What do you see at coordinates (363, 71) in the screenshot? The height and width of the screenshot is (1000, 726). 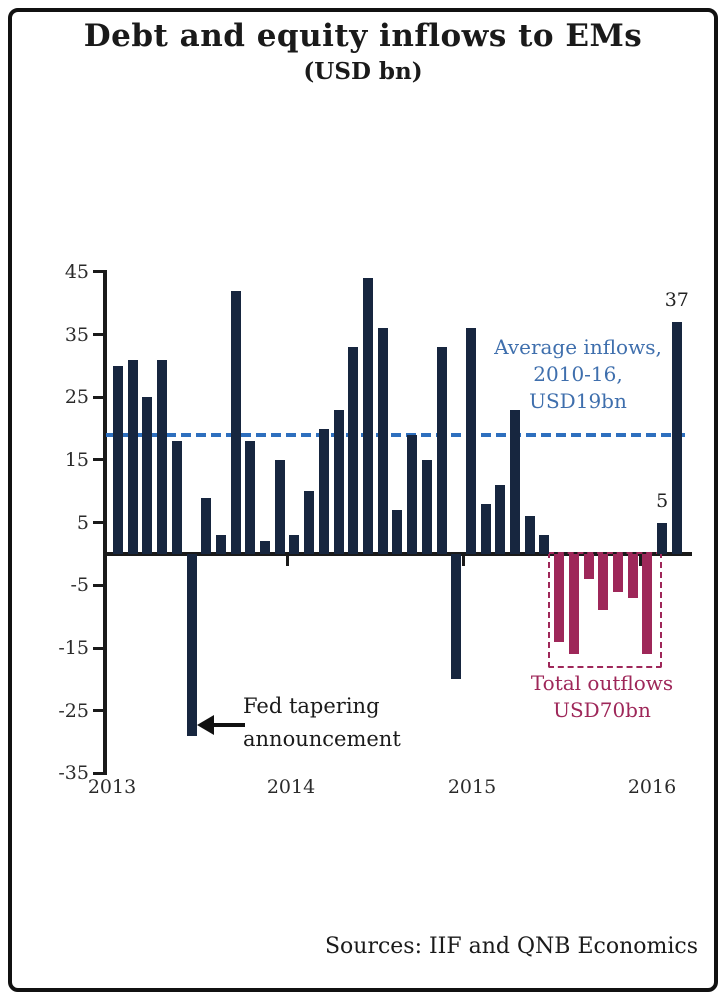 I see `chart-subtitle: (USD bn)` at bounding box center [363, 71].